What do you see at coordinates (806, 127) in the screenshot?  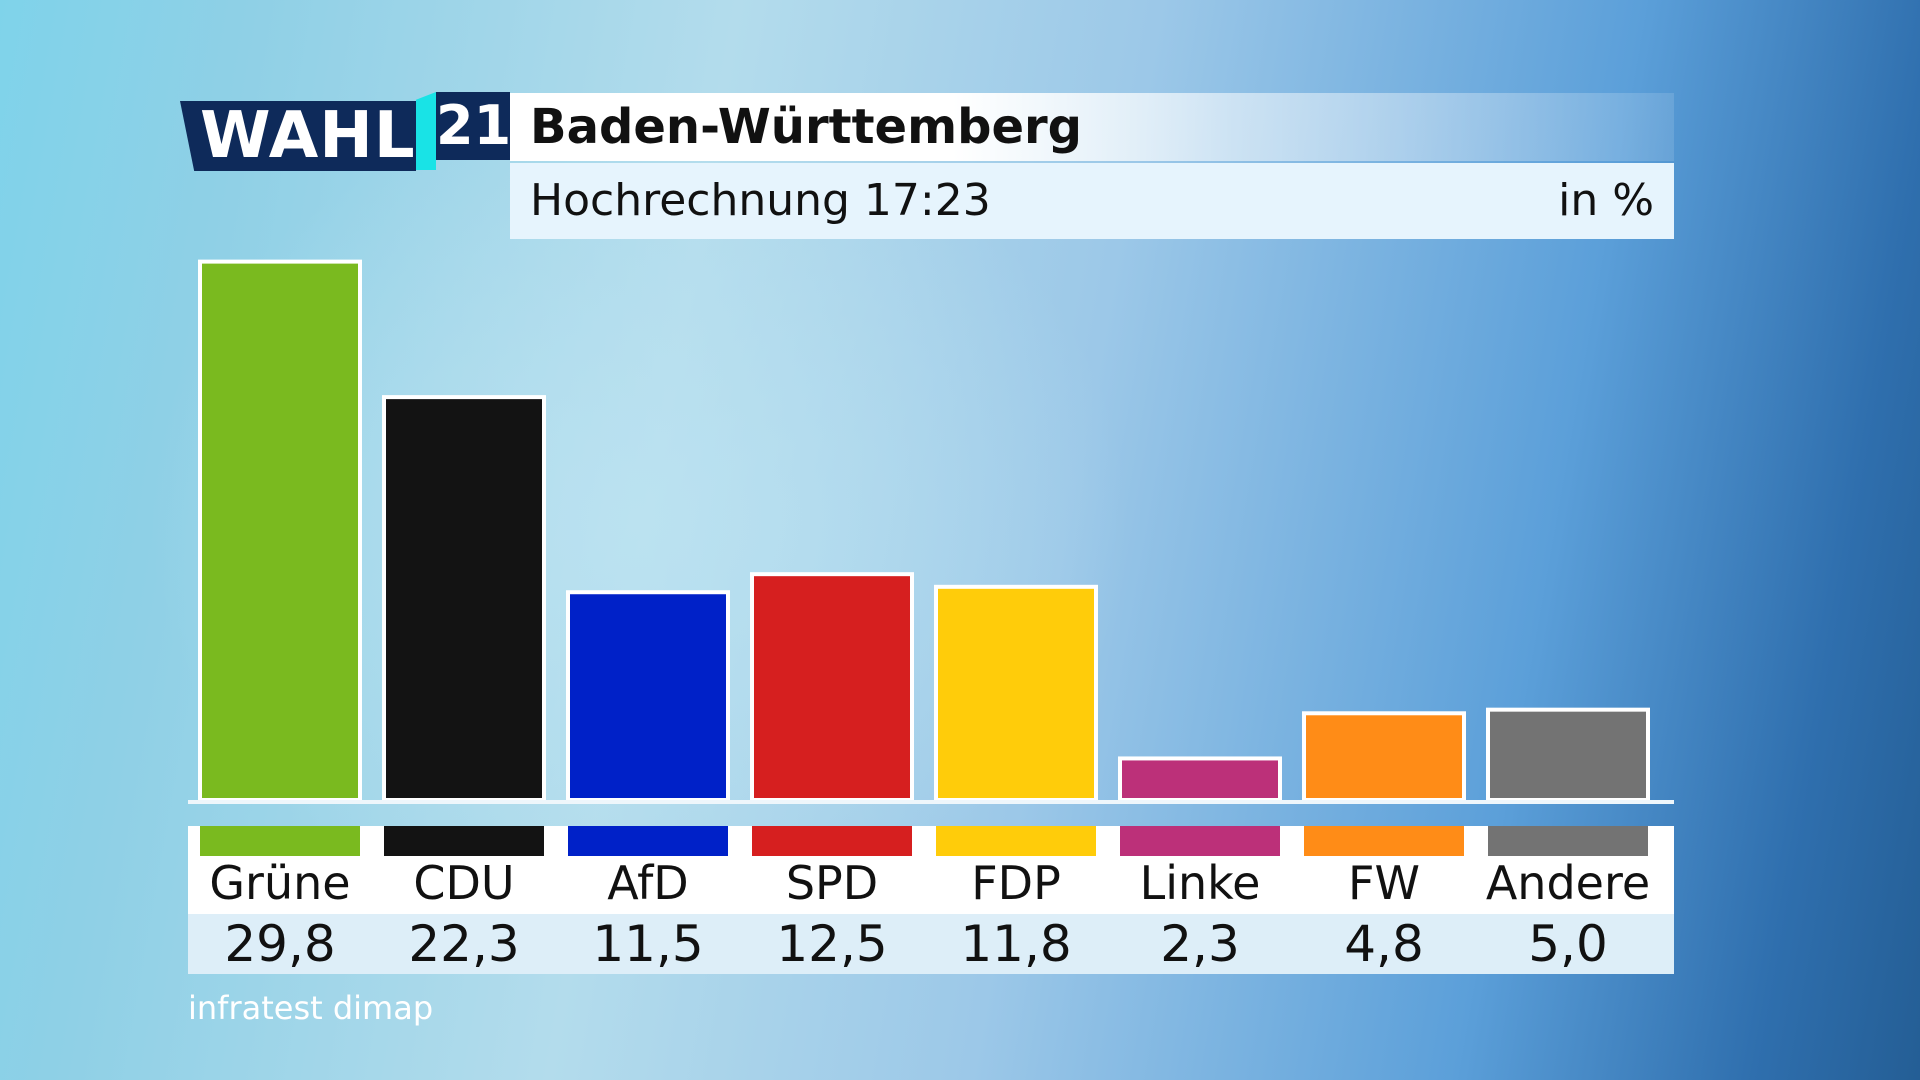 I see `chart-title: Baden-Württemberg` at bounding box center [806, 127].